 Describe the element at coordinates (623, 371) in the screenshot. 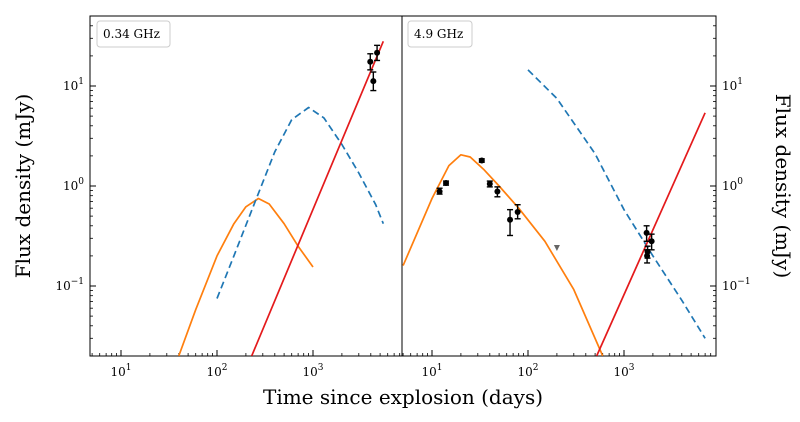

I see `right-x-tick-label-1000: 10³` at that location.